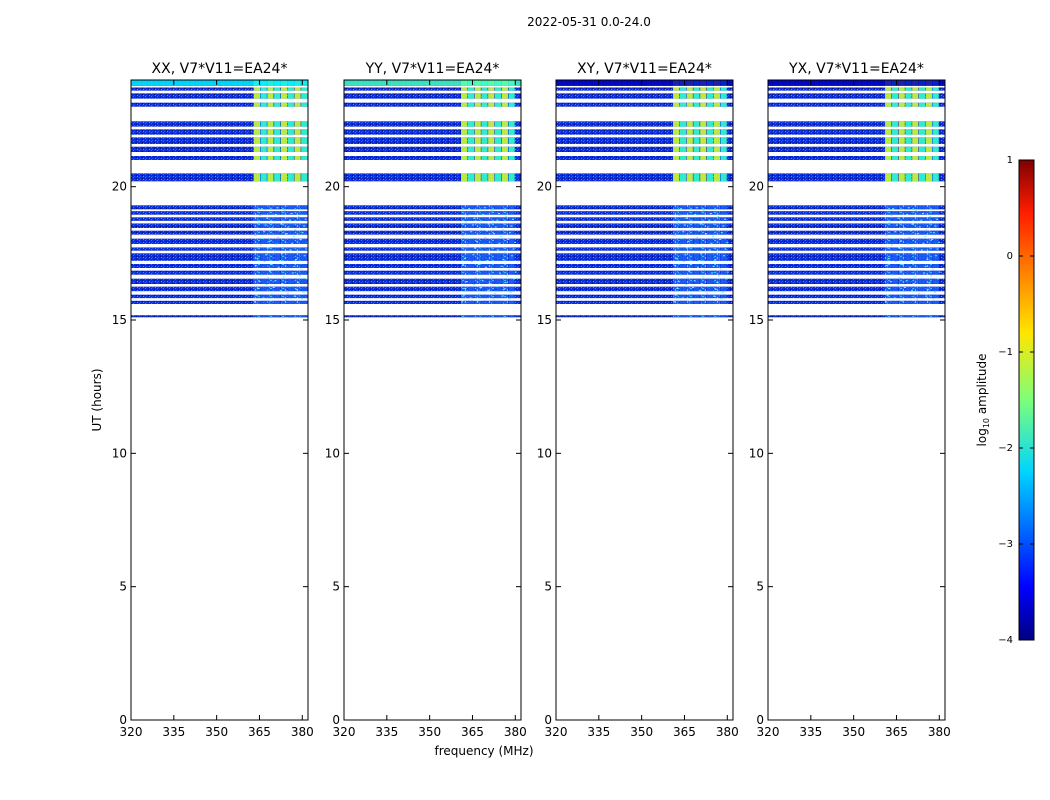 Image resolution: width=1050 pixels, height=800 pixels. Describe the element at coordinates (302, 732) in the screenshot. I see `x-tick-label: 380` at that location.